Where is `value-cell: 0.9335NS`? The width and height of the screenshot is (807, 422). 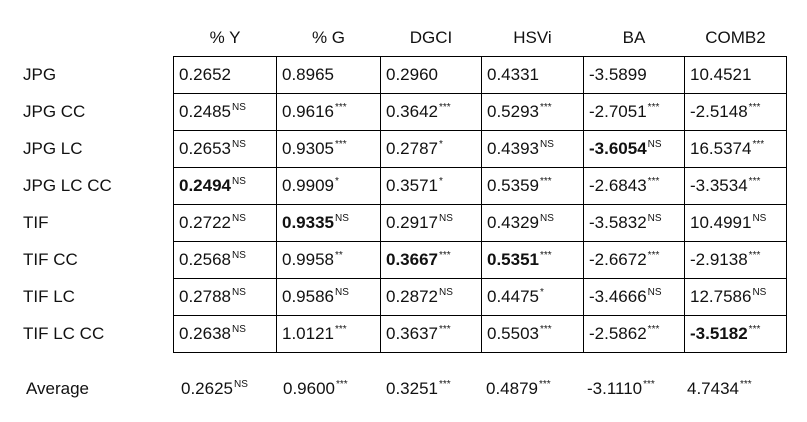 value-cell: 0.9335NS is located at coordinates (328, 223).